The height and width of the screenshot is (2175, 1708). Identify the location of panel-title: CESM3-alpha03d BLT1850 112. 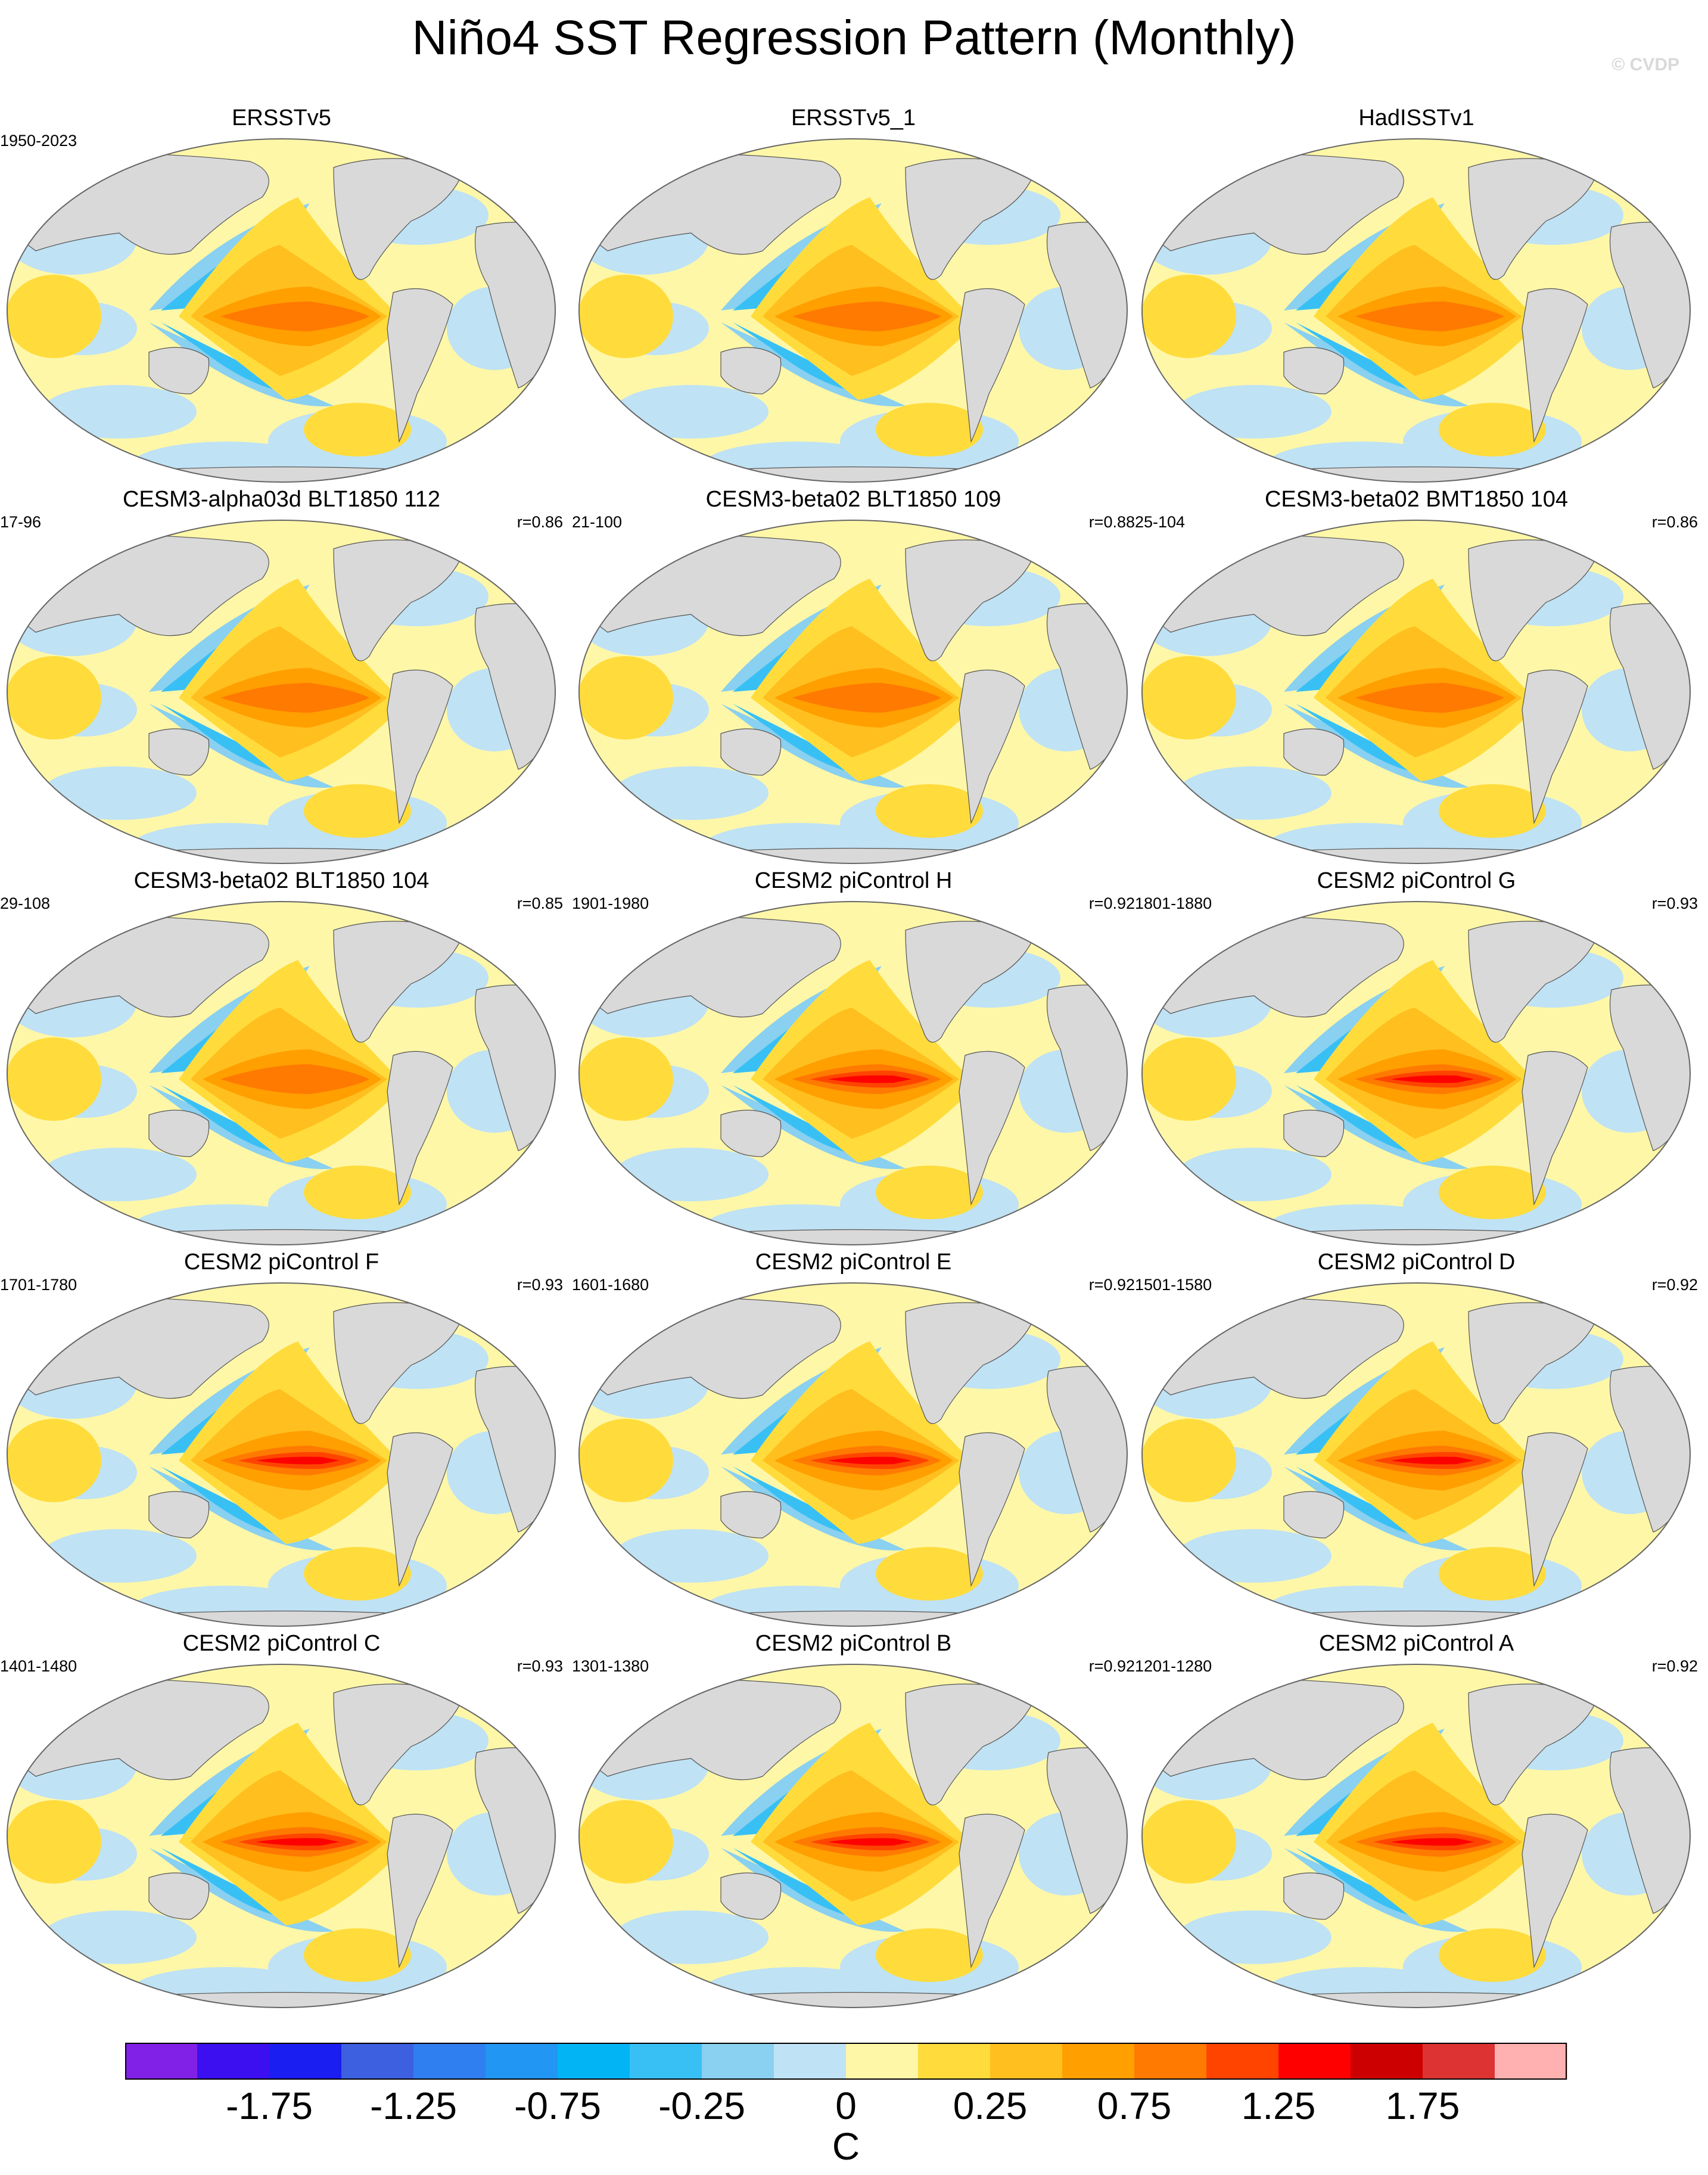
(281, 499).